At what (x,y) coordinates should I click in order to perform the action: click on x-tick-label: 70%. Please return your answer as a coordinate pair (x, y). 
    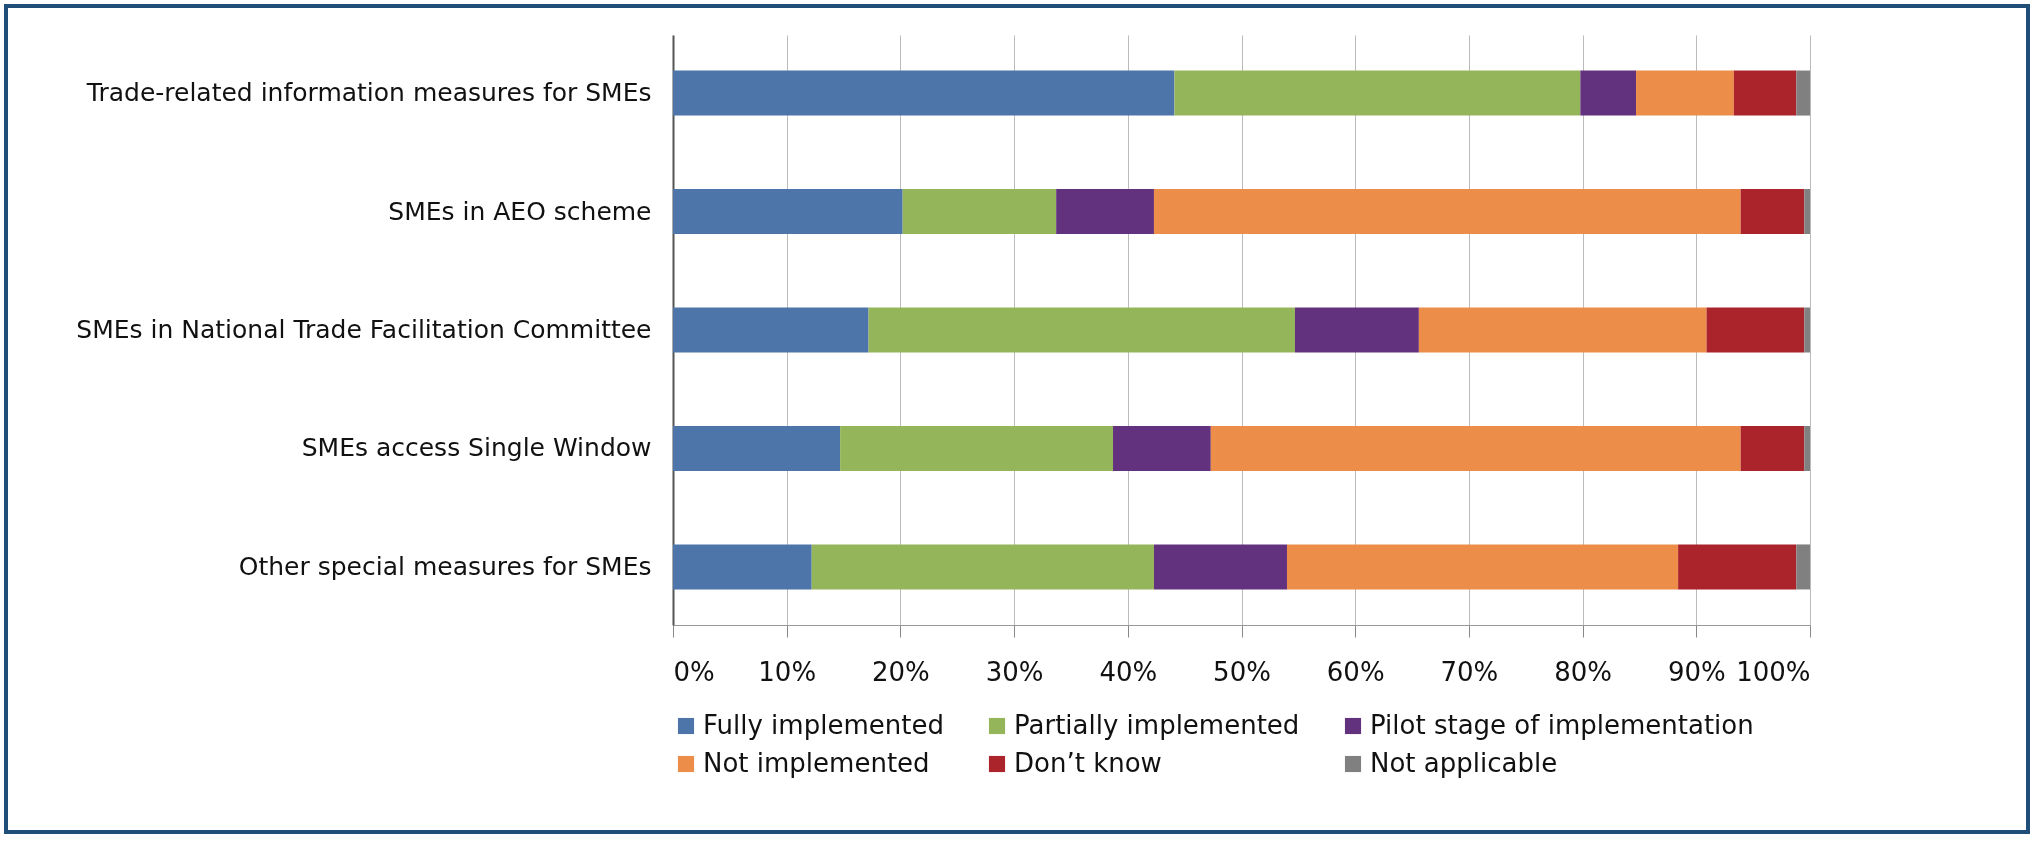
    Looking at the image, I should click on (1469, 671).